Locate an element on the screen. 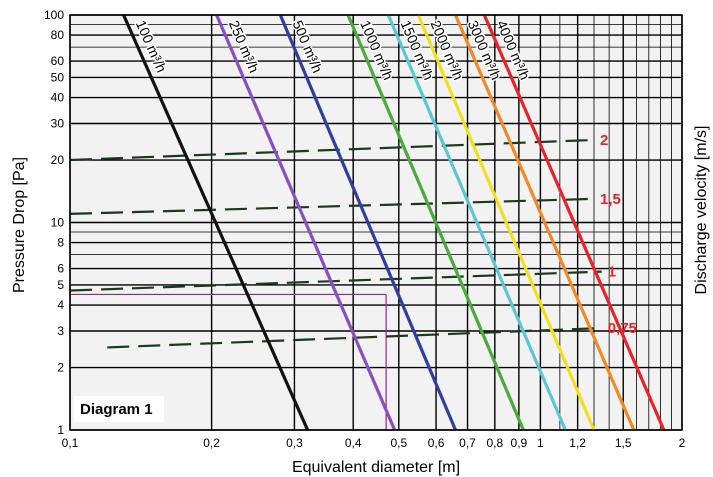  x-tick-label: 1,5 is located at coordinates (623, 443).